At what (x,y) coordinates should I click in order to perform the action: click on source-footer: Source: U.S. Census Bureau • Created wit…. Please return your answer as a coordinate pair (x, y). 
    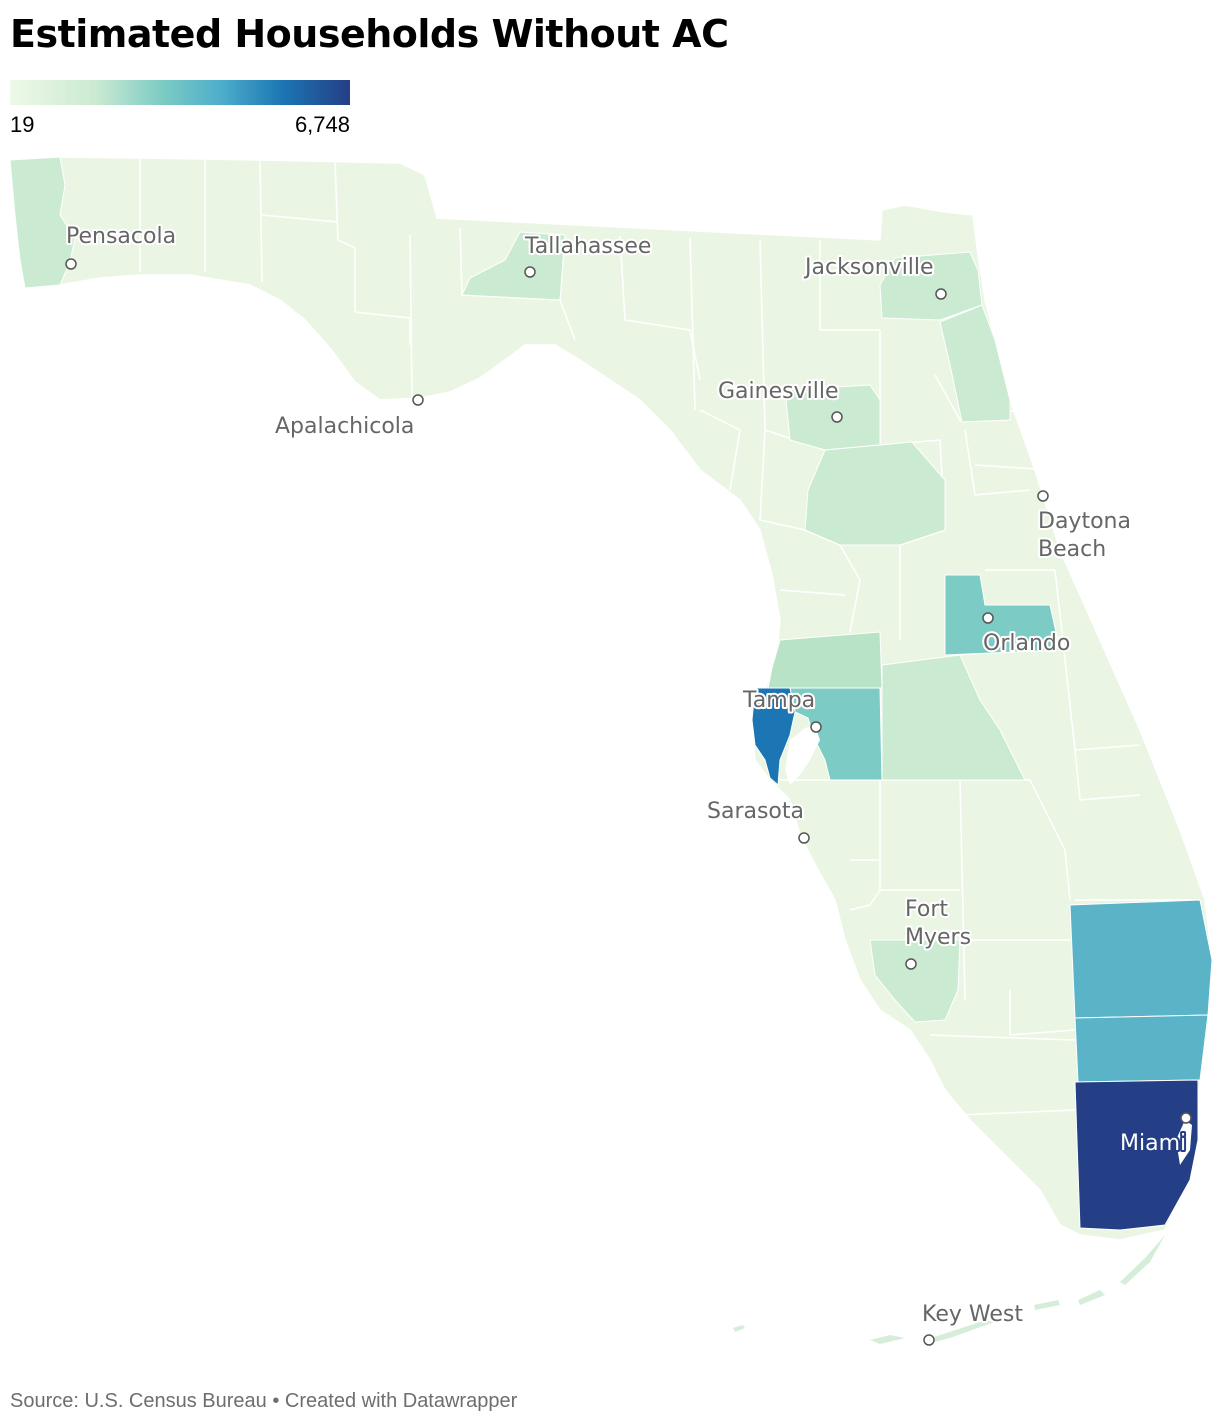
    Looking at the image, I should click on (264, 1401).